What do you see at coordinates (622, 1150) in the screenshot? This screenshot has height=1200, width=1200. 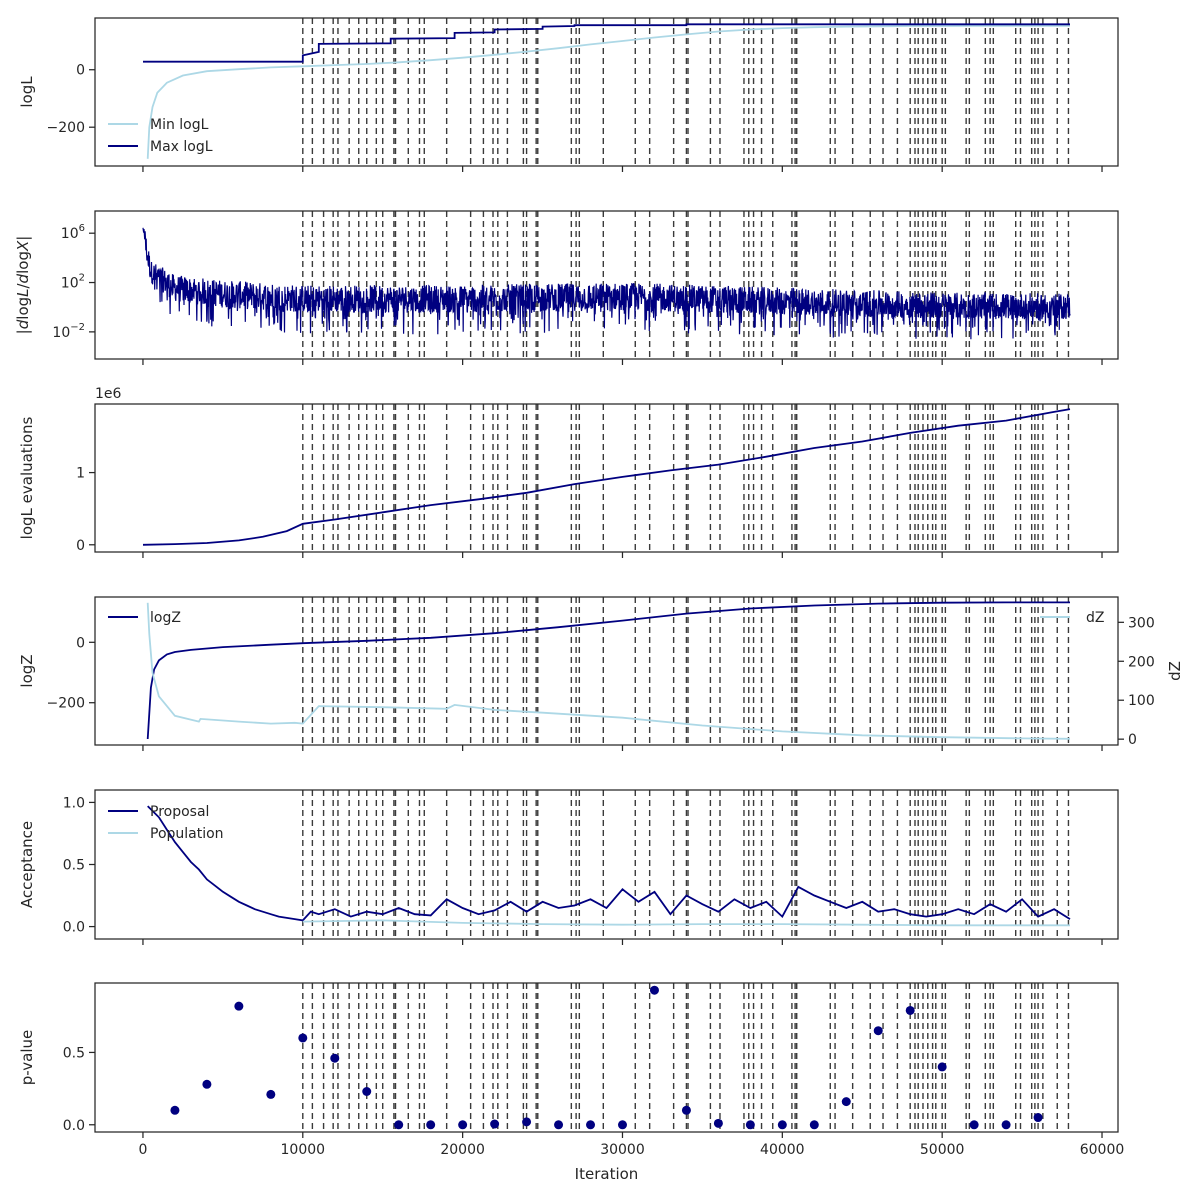 I see `x-tick-label: 30000` at bounding box center [622, 1150].